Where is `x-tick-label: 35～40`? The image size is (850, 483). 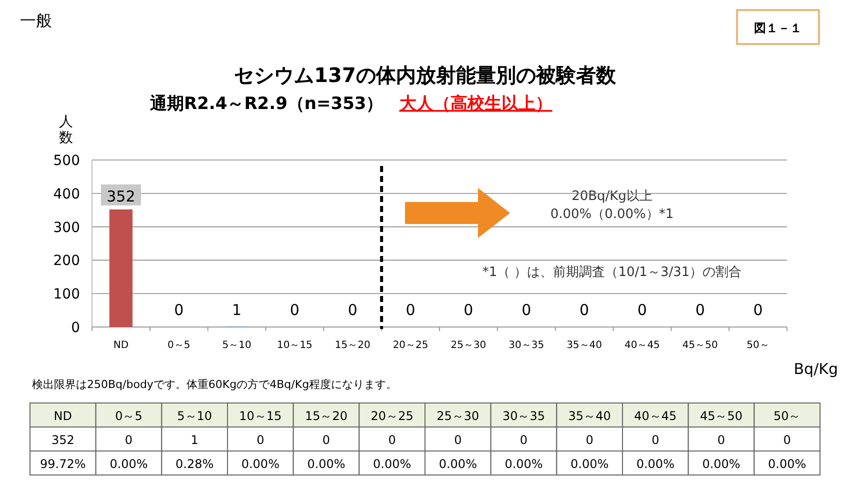
x-tick-label: 35～40 is located at coordinates (584, 345).